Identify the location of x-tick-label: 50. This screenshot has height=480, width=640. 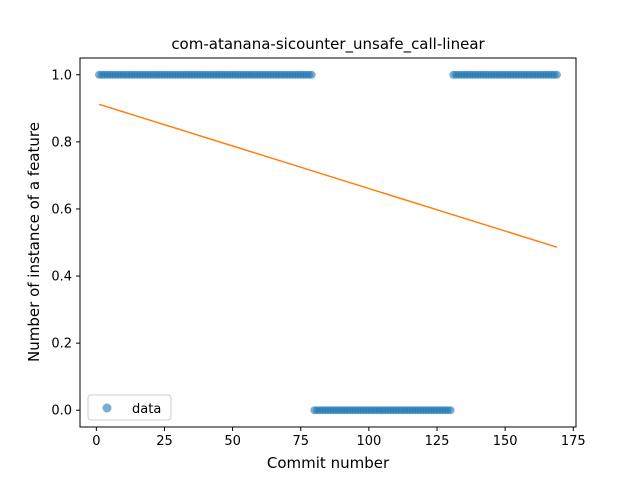
(232, 441).